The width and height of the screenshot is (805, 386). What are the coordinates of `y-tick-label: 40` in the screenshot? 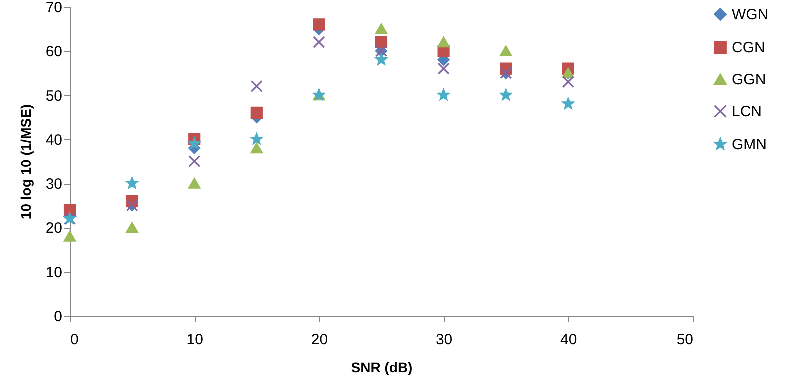 It's located at (54, 140).